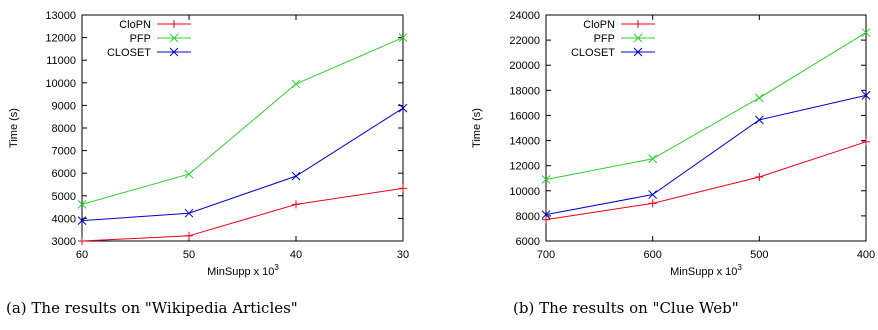 The image size is (878, 330). Describe the element at coordinates (189, 255) in the screenshot. I see `x-tick-label: 50` at that location.